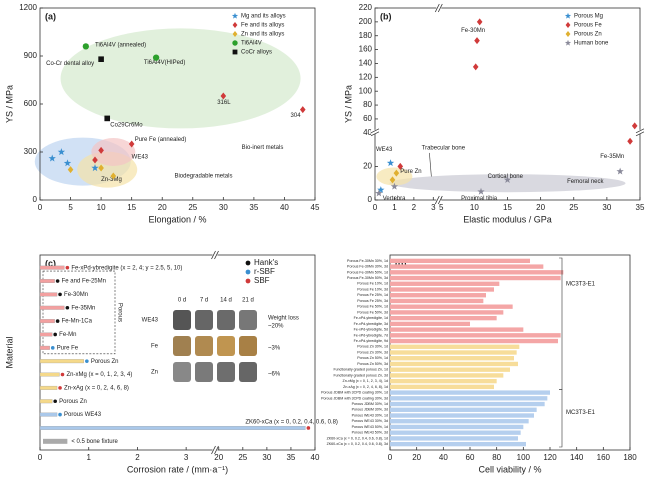 The width and height of the screenshot is (650, 490). I want to click on bar-label: Fe-30Mn, so click(76, 295).